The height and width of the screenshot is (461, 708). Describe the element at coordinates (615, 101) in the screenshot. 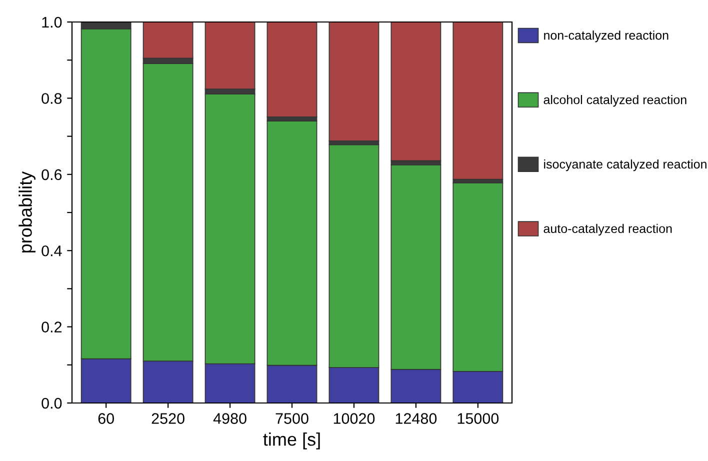

I see `legend-label: alcohol catalyzed reaction` at that location.